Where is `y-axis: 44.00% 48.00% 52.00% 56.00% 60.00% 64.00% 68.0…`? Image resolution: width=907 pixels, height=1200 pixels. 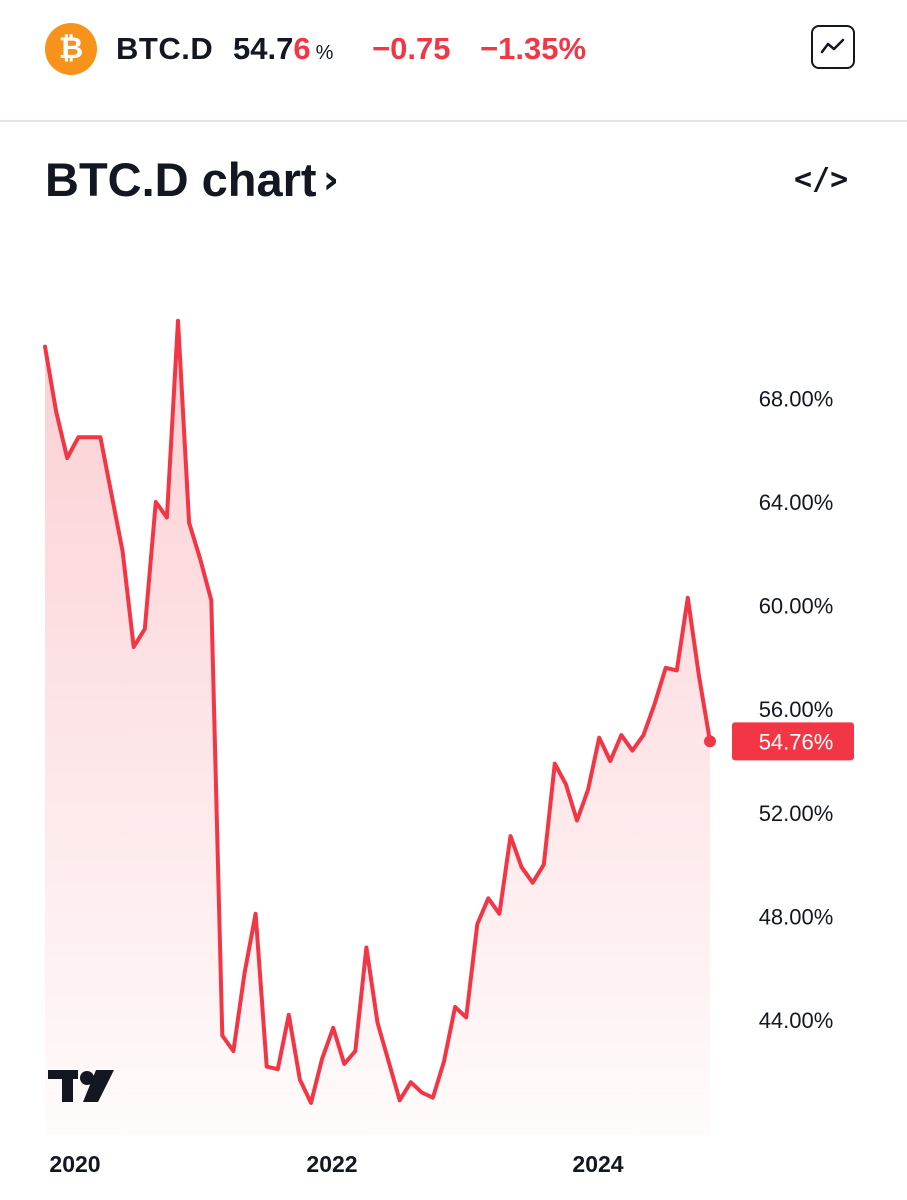
y-axis: 44.00% 48.00% 52.00% 56.00% 60.00% 64.00% 68.0… is located at coordinates (796, 709).